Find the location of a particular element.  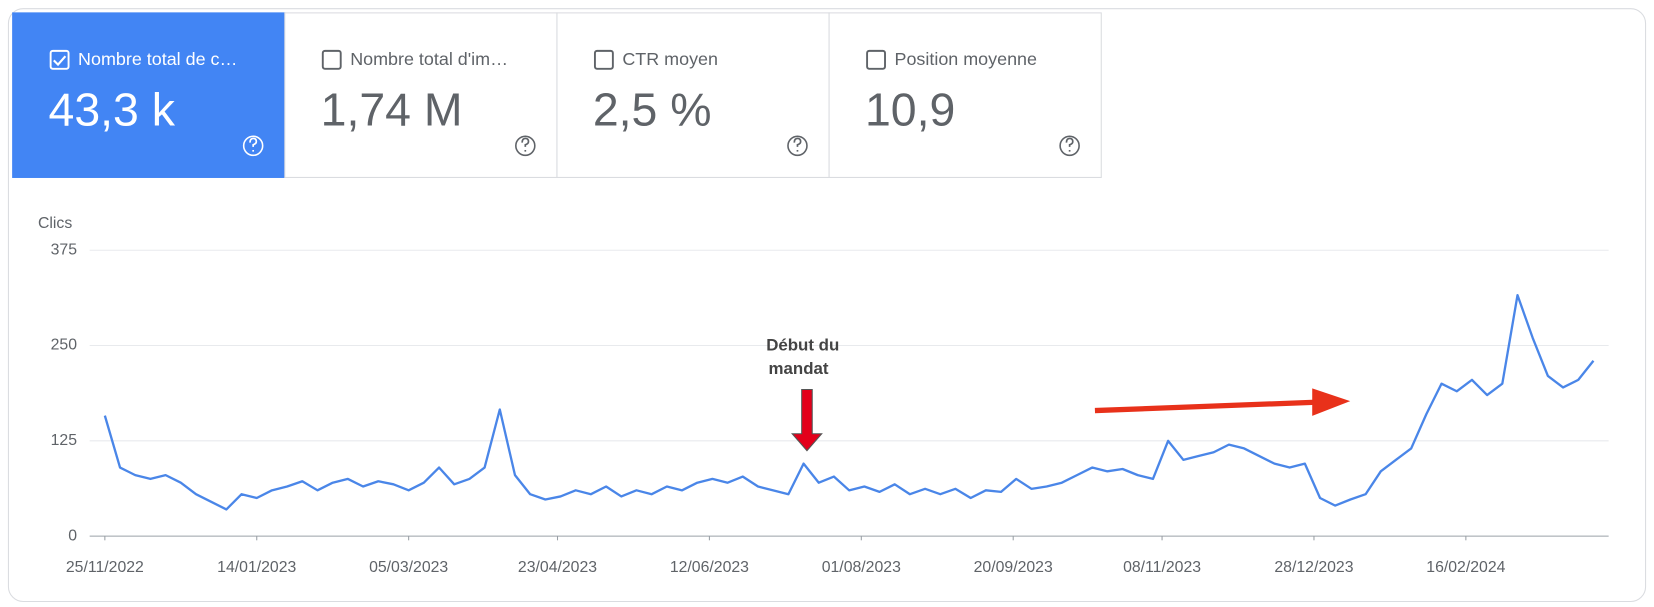

x-tick-label: 05/03/2023 is located at coordinates (408, 567).